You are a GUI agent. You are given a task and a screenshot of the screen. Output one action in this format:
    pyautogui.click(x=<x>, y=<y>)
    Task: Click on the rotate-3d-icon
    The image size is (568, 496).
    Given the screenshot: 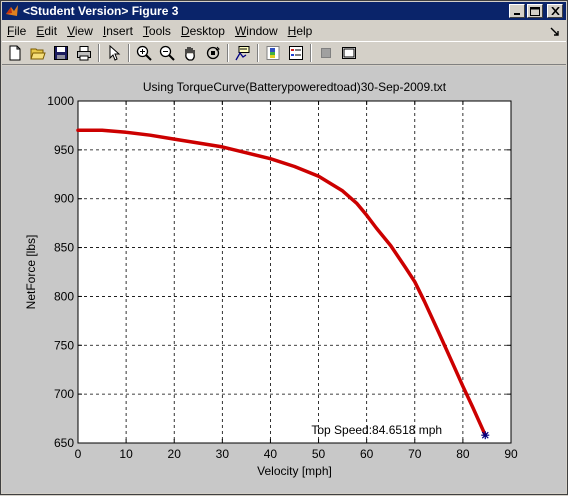 What is the action you would take?
    pyautogui.click(x=213, y=53)
    